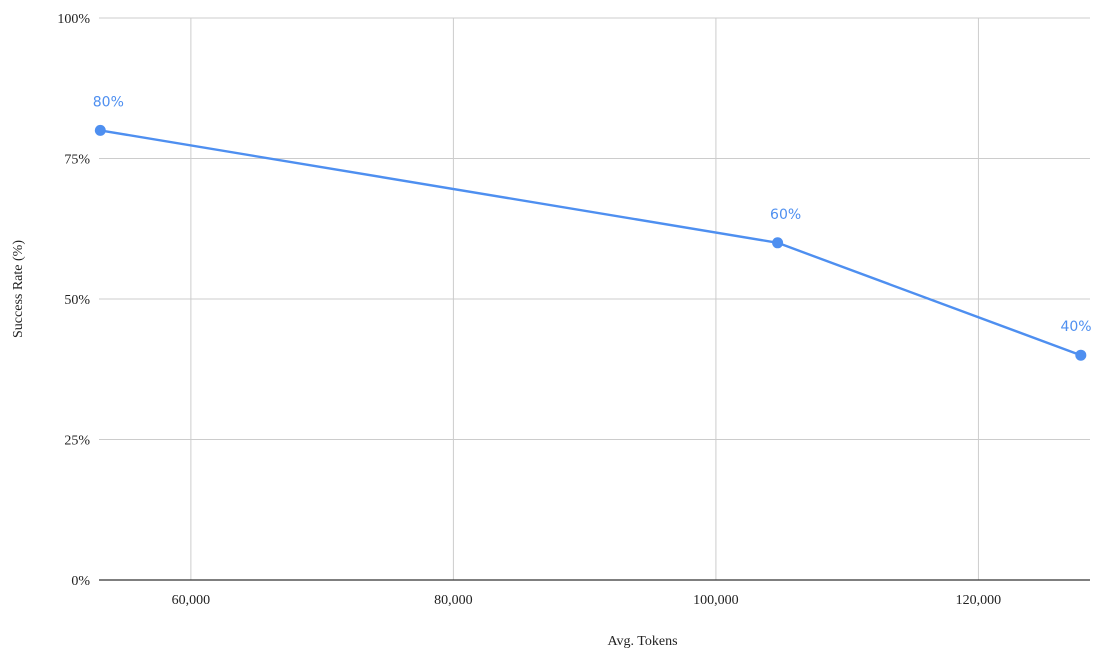  What do you see at coordinates (1075, 327) in the screenshot?
I see `data-label: 40%` at bounding box center [1075, 327].